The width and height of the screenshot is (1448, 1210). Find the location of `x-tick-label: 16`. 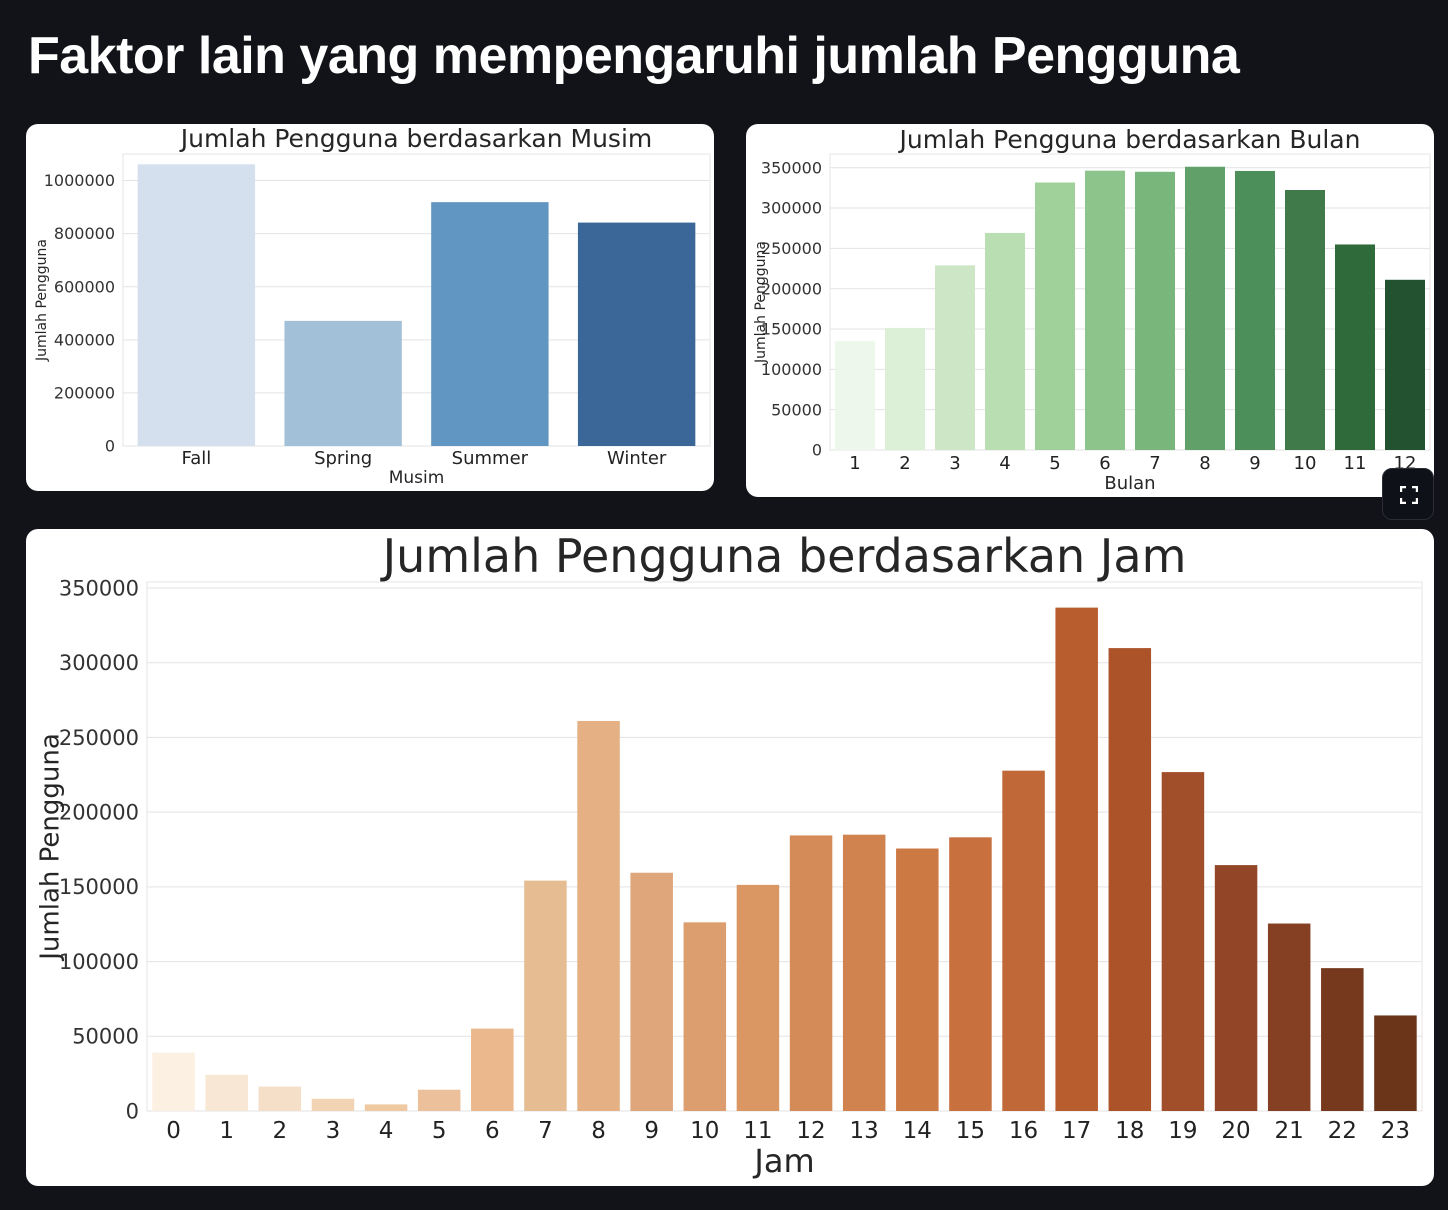

x-tick-label: 16 is located at coordinates (1023, 1131).